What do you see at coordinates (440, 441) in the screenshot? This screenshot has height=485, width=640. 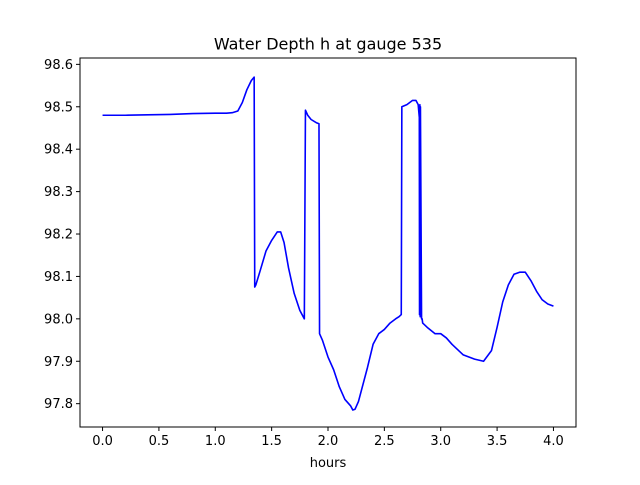 I see `x-tick-label: 3.0` at bounding box center [440, 441].